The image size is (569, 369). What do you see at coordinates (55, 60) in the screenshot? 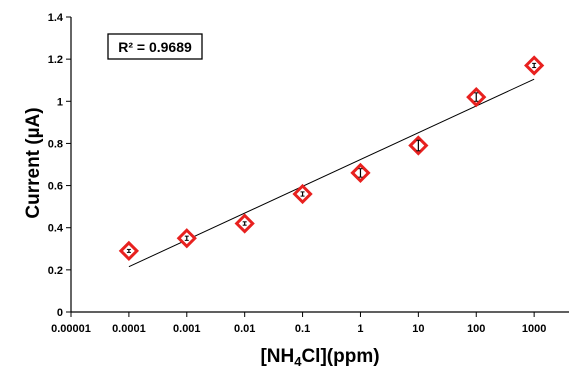
I see `y-tick-label: 1.2` at bounding box center [55, 60].